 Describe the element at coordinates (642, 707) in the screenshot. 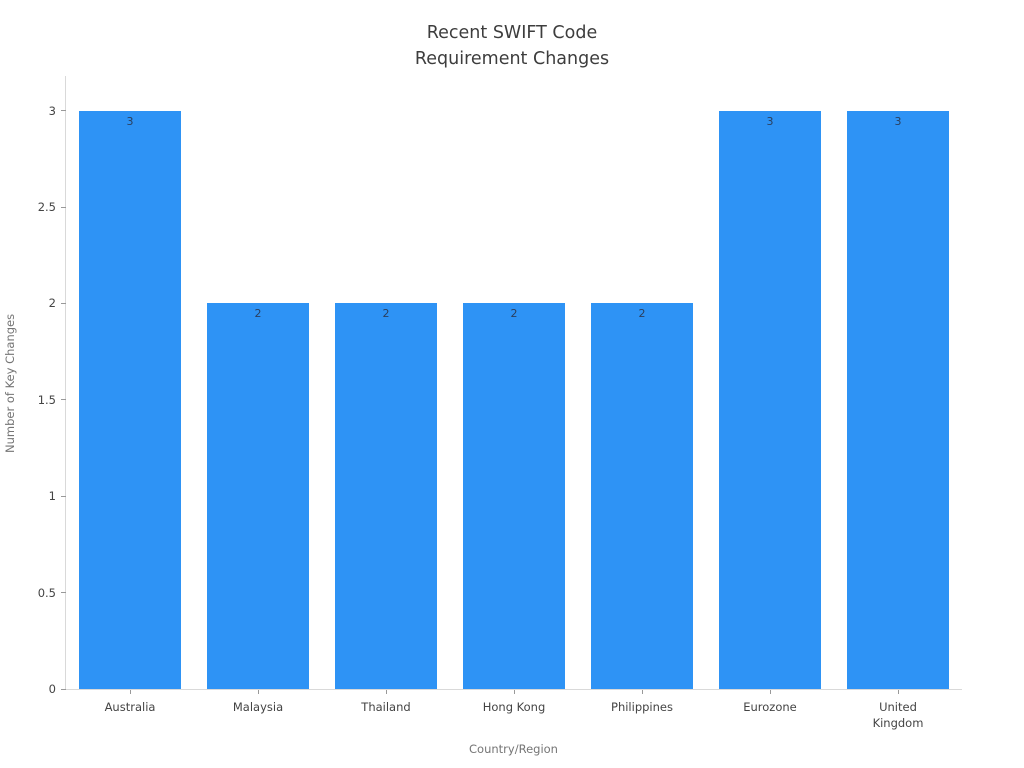

I see `x-tick-label: Philippines` at that location.